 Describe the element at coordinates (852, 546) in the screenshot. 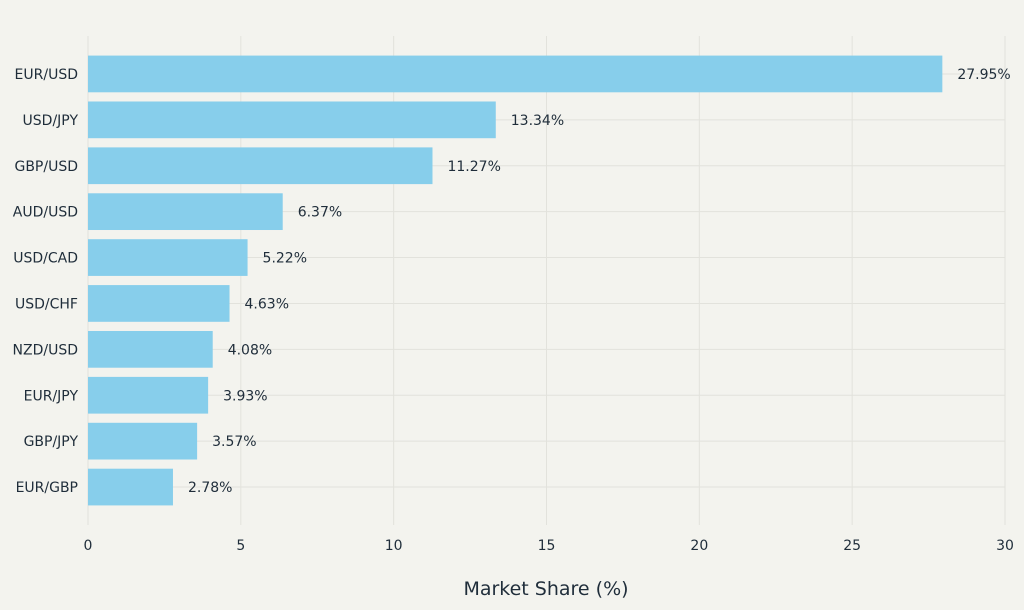

I see `x-tick-label: 25` at that location.